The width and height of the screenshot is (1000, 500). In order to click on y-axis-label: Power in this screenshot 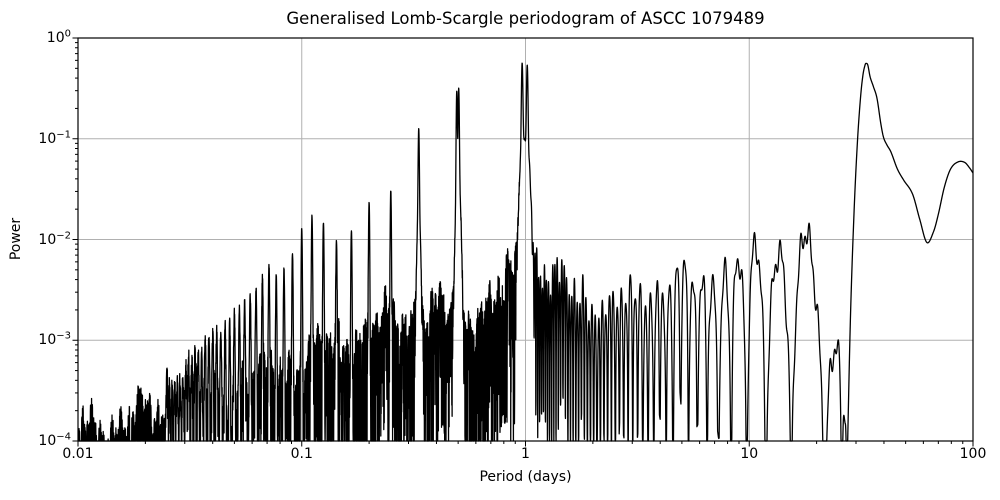, I will do `click(16, 239)`.